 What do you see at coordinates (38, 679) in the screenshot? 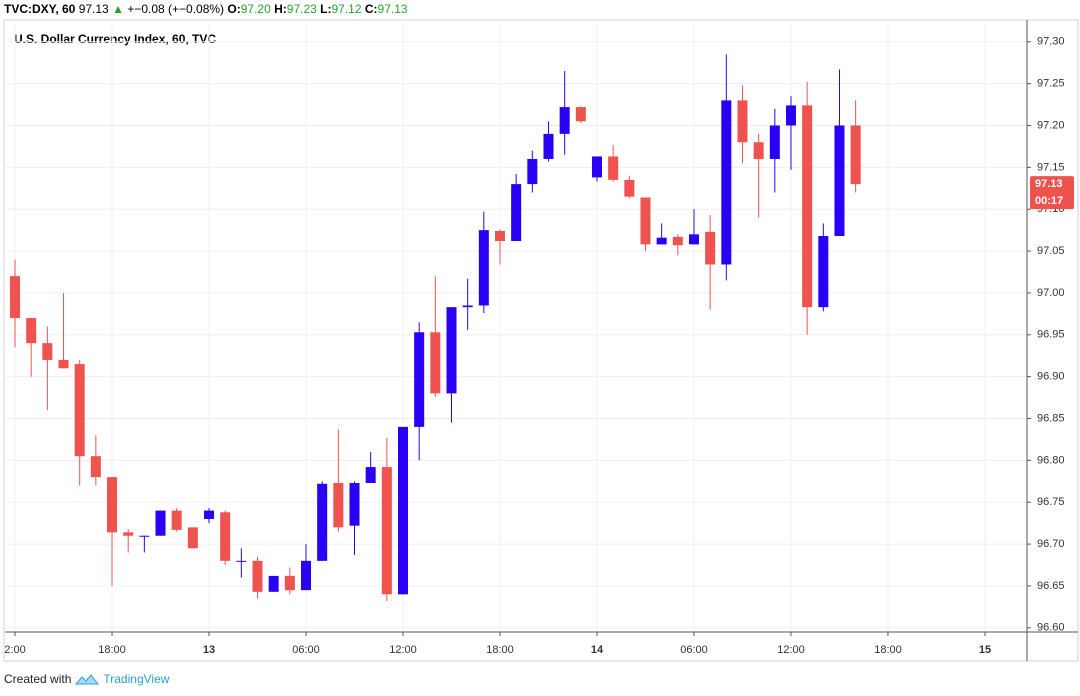
I see `created-with: Created with` at bounding box center [38, 679].